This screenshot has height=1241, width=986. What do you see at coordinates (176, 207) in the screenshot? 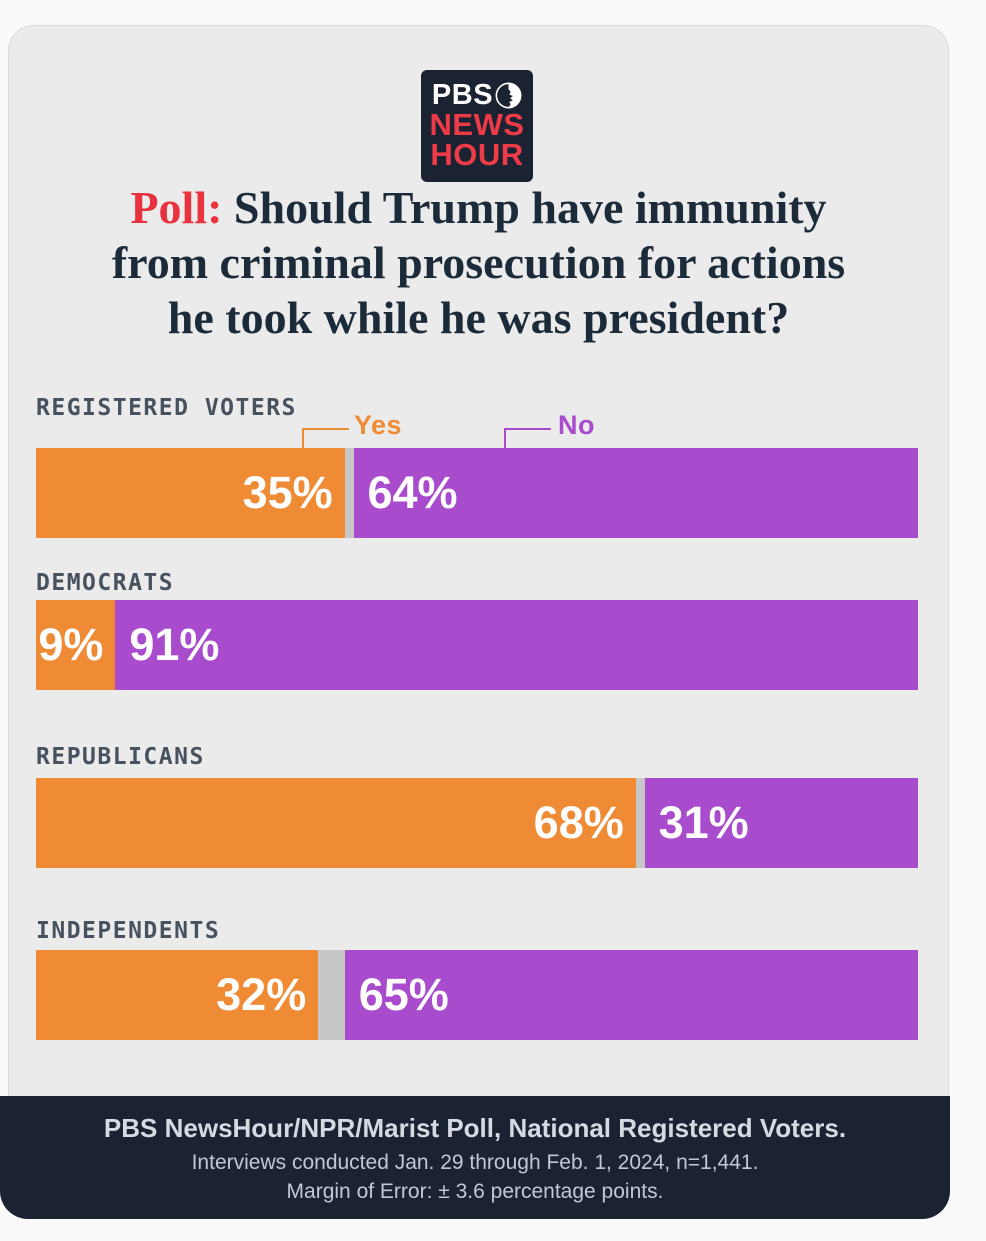
I see `title-prefix: Poll:` at bounding box center [176, 207].